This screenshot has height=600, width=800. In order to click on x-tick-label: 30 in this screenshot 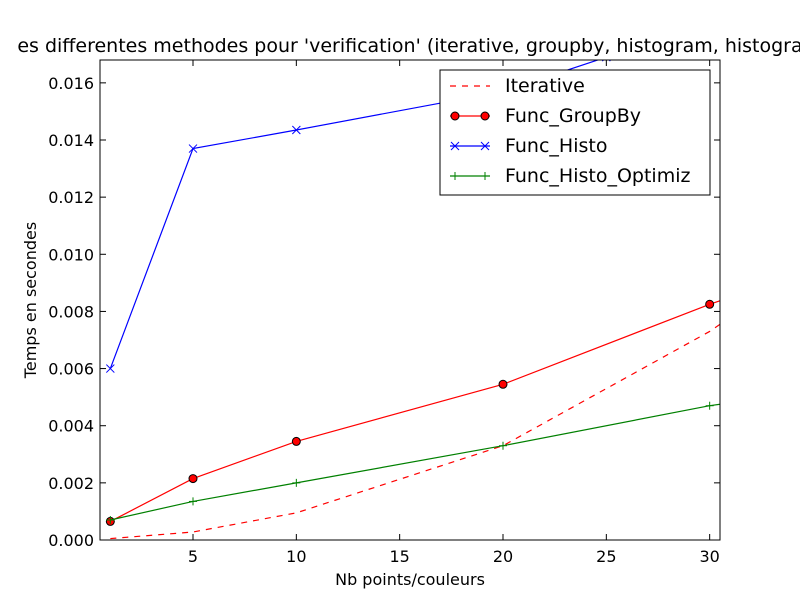, I will do `click(709, 556)`.